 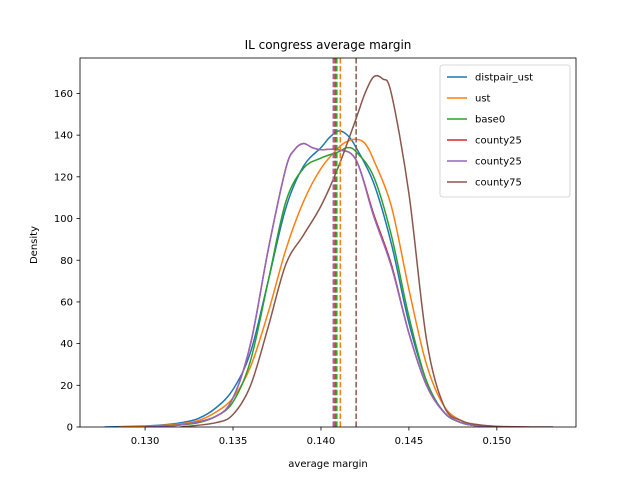 What do you see at coordinates (498, 183) in the screenshot?
I see `legend-entry: county75` at bounding box center [498, 183].